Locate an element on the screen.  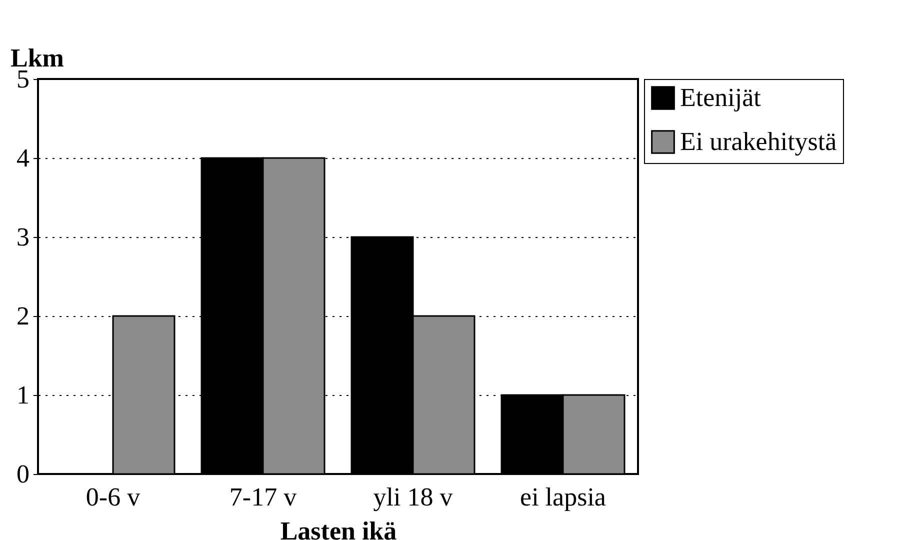
y-tick-label: 2 is located at coordinates (23, 316).